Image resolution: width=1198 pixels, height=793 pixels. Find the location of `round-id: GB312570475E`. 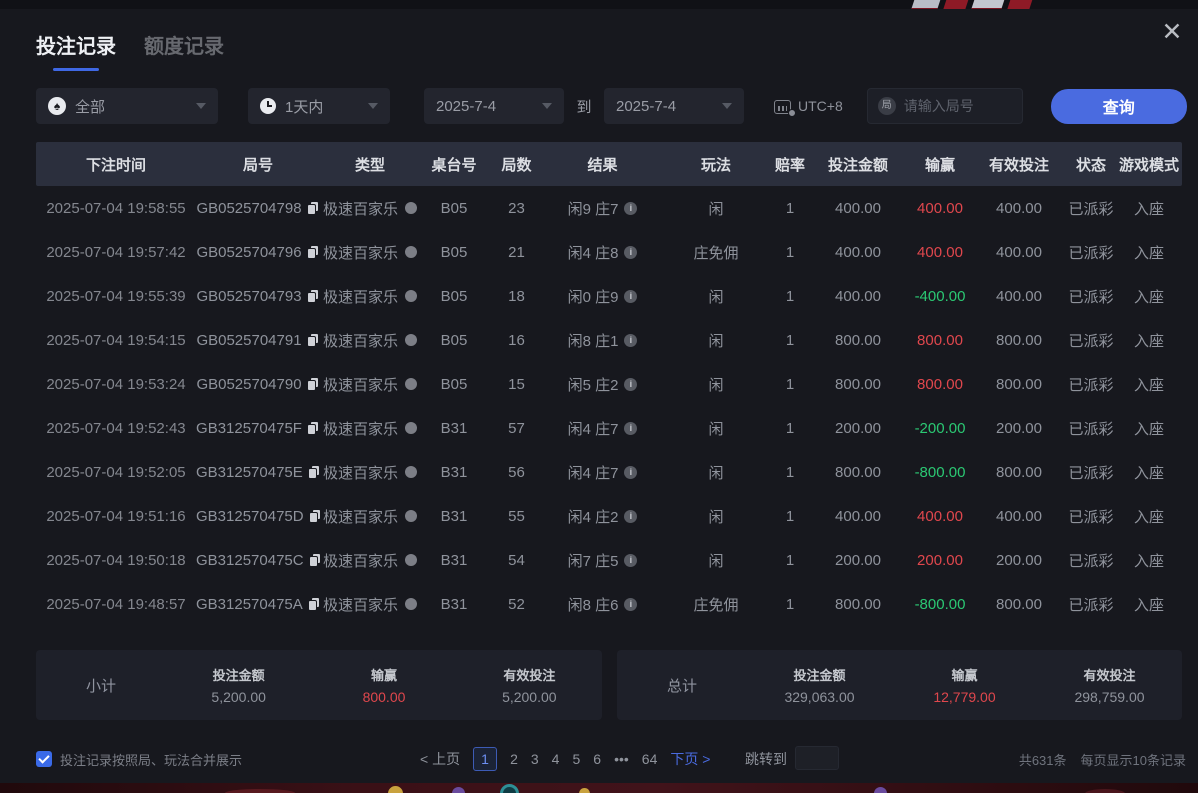

round-id: GB312570475E is located at coordinates (258, 472).